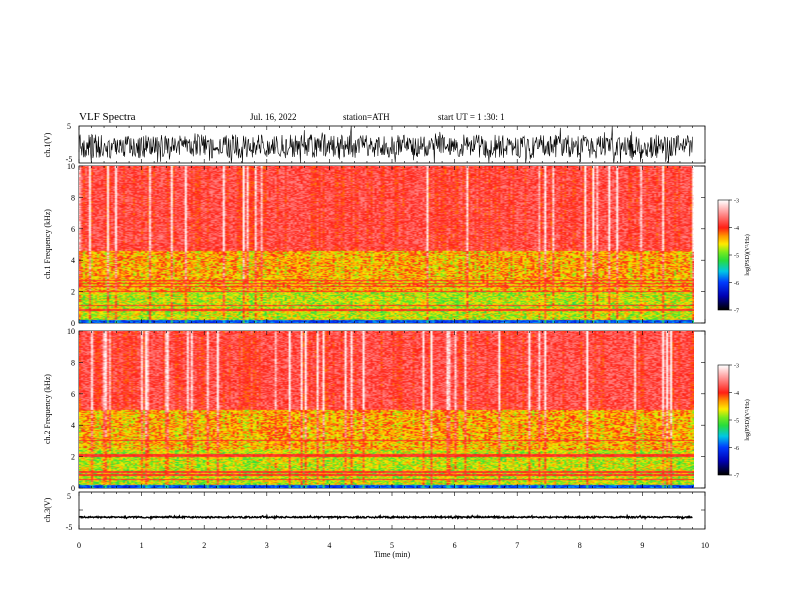 This screenshot has height=612, width=792. What do you see at coordinates (71, 166) in the screenshot?
I see `ch1-freq-tick-10: 10` at bounding box center [71, 166].